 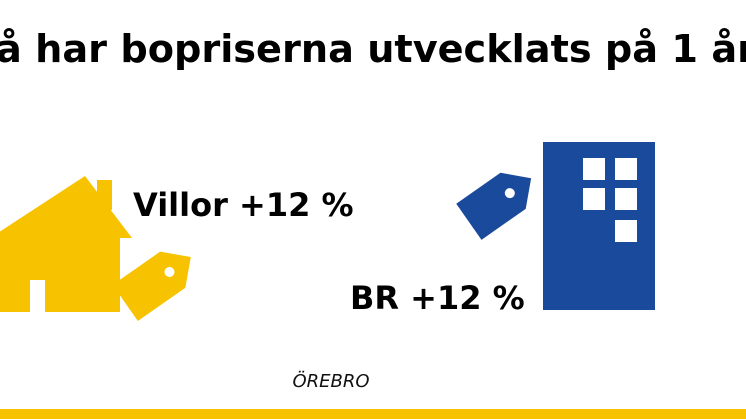 I want to click on title: å har bopriserna utvecklats på 1 år, so click(x=373, y=49).